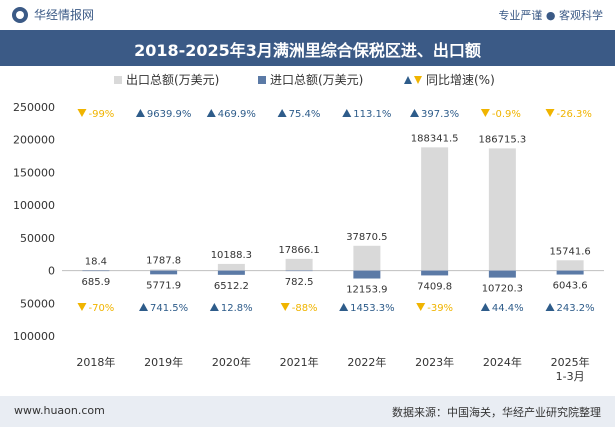 This screenshot has width=615, height=427. What do you see at coordinates (231, 286) in the screenshot?
I see `import-value-label: 6512.2` at bounding box center [231, 286].